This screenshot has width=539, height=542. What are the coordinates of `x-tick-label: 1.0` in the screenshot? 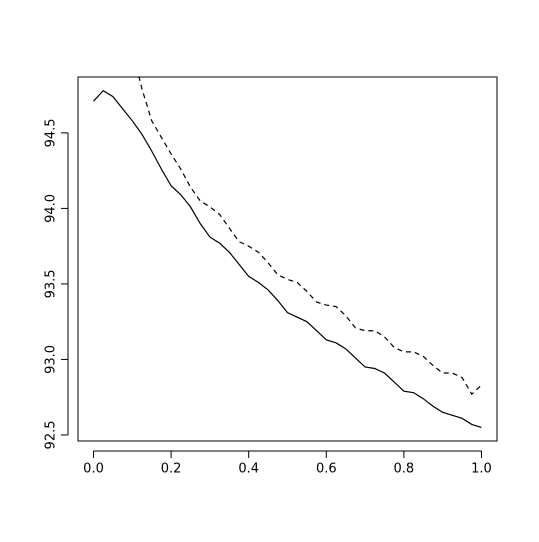 It's located at (481, 469).